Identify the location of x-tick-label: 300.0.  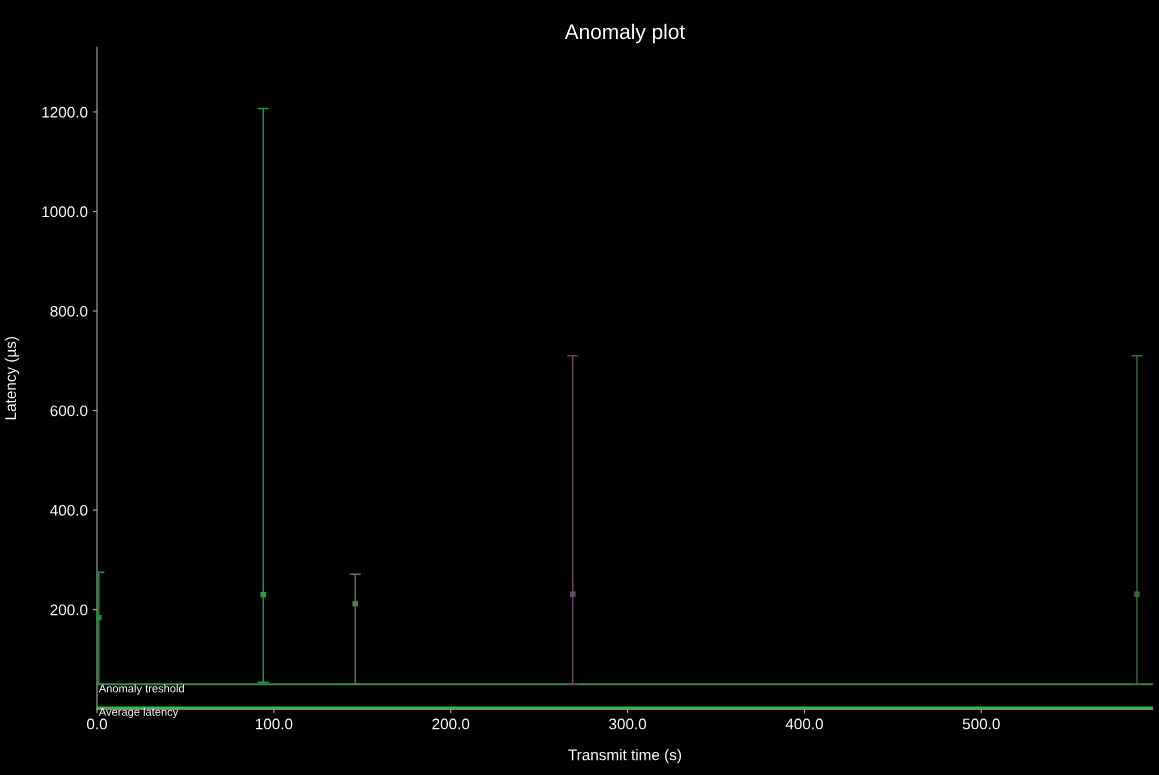
(628, 724).